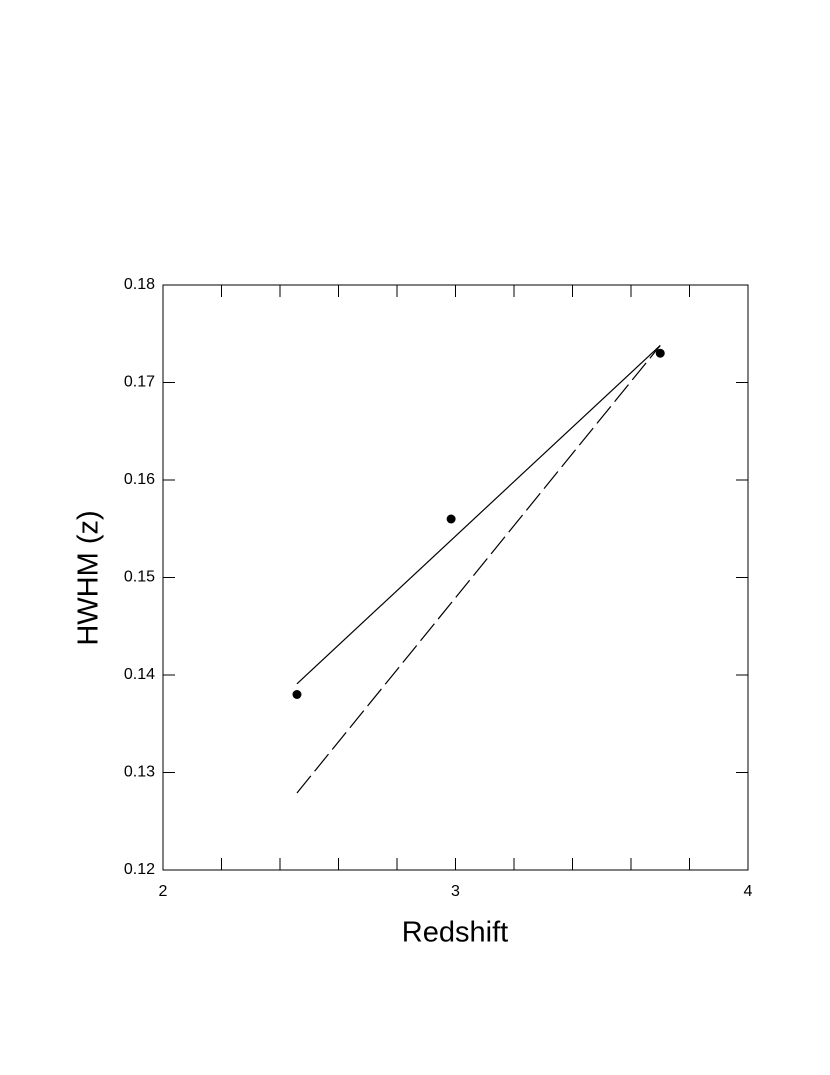 Image resolution: width=830 pixels, height=1075 pixels. What do you see at coordinates (748, 891) in the screenshot?
I see `x-tick-label: 4` at bounding box center [748, 891].